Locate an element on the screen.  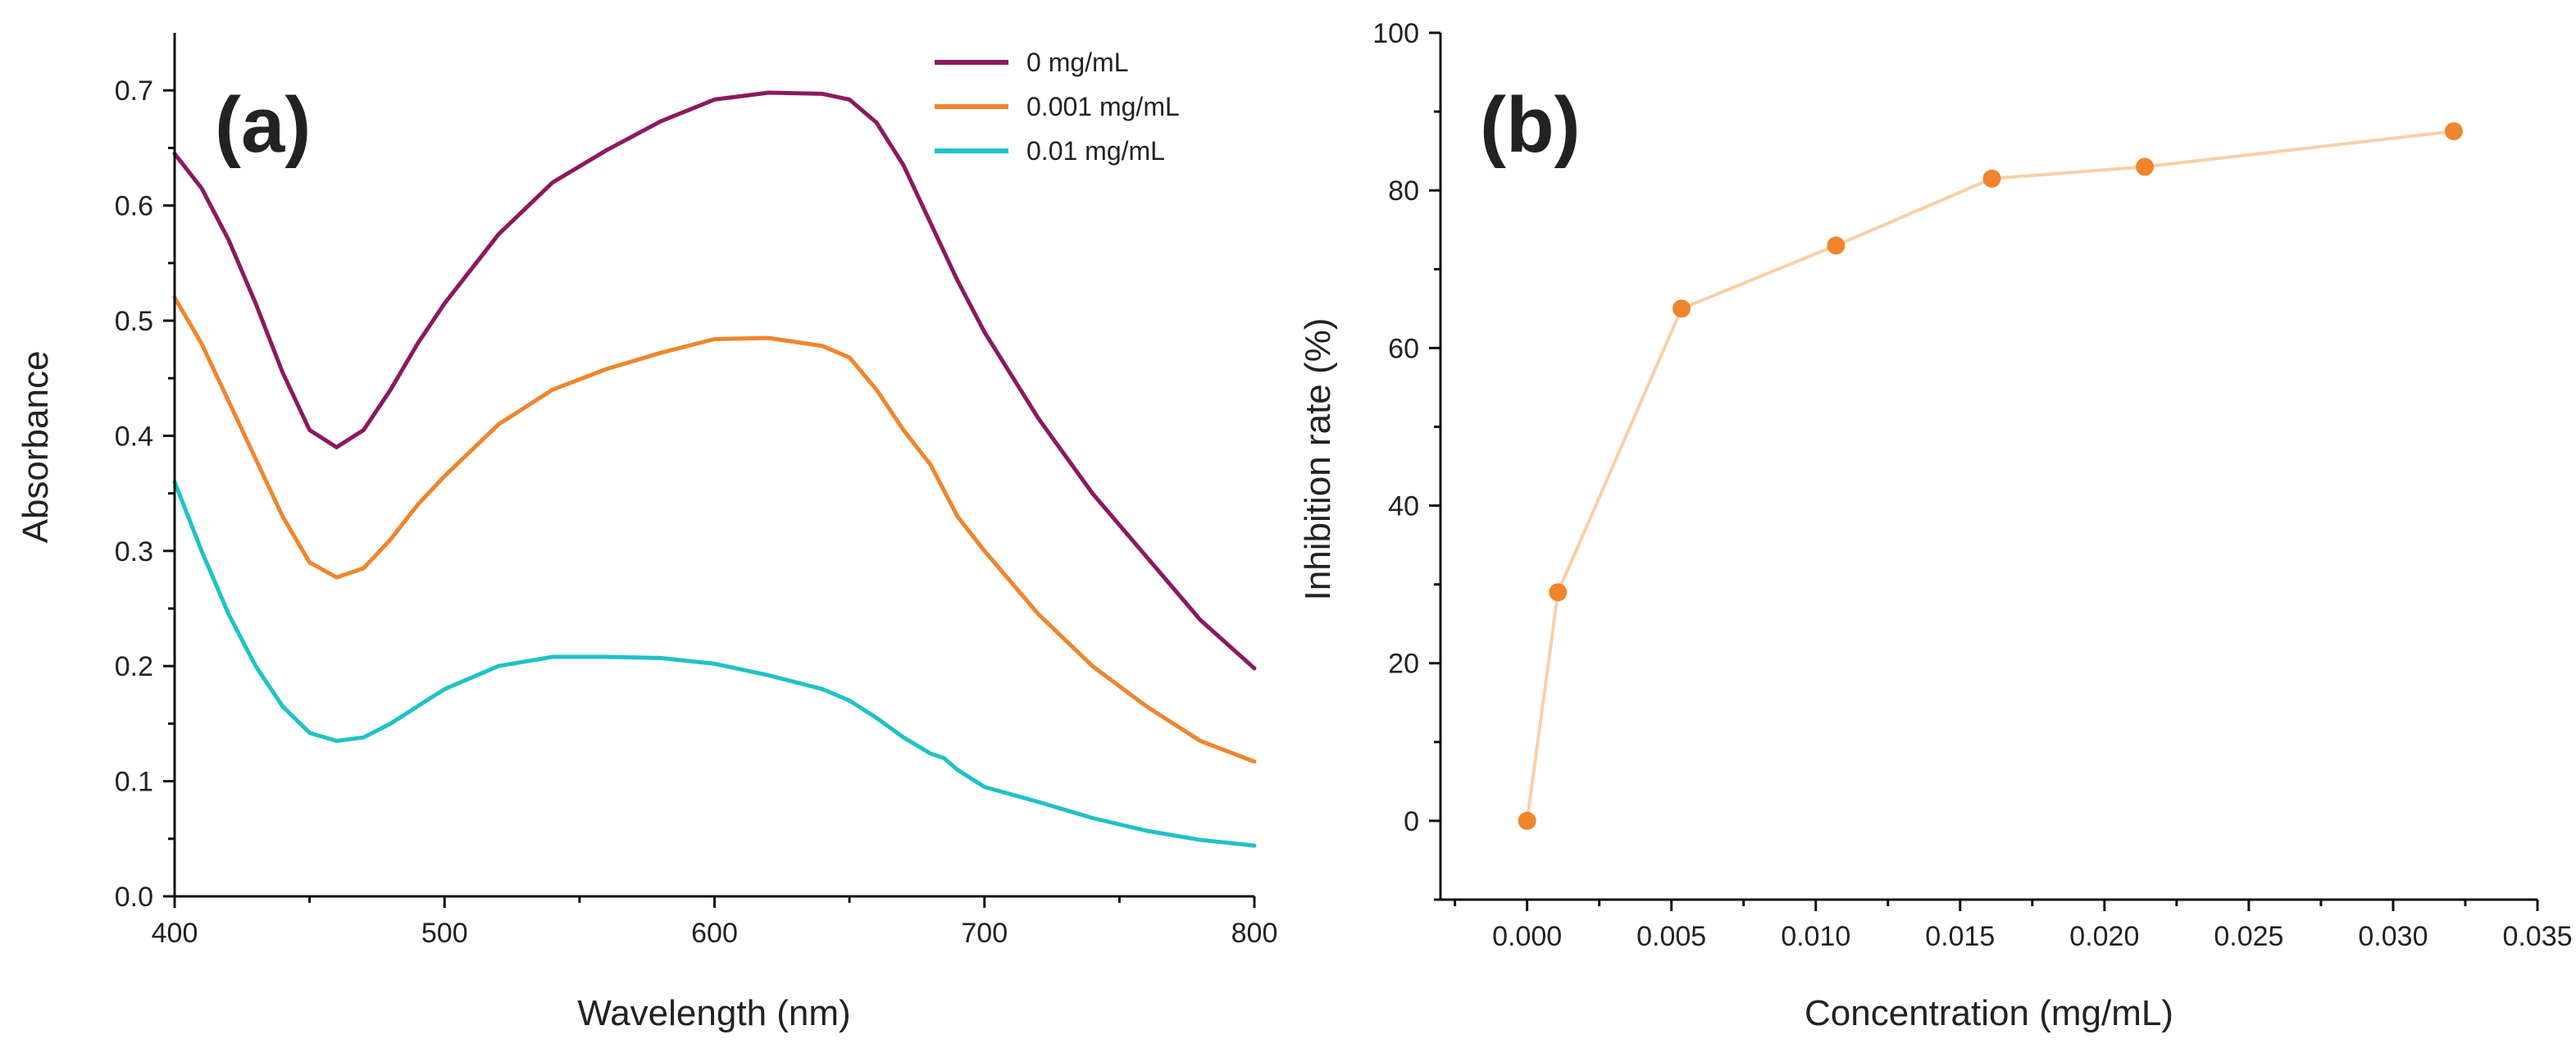
a-x-tick-label: 600 is located at coordinates (714, 933).